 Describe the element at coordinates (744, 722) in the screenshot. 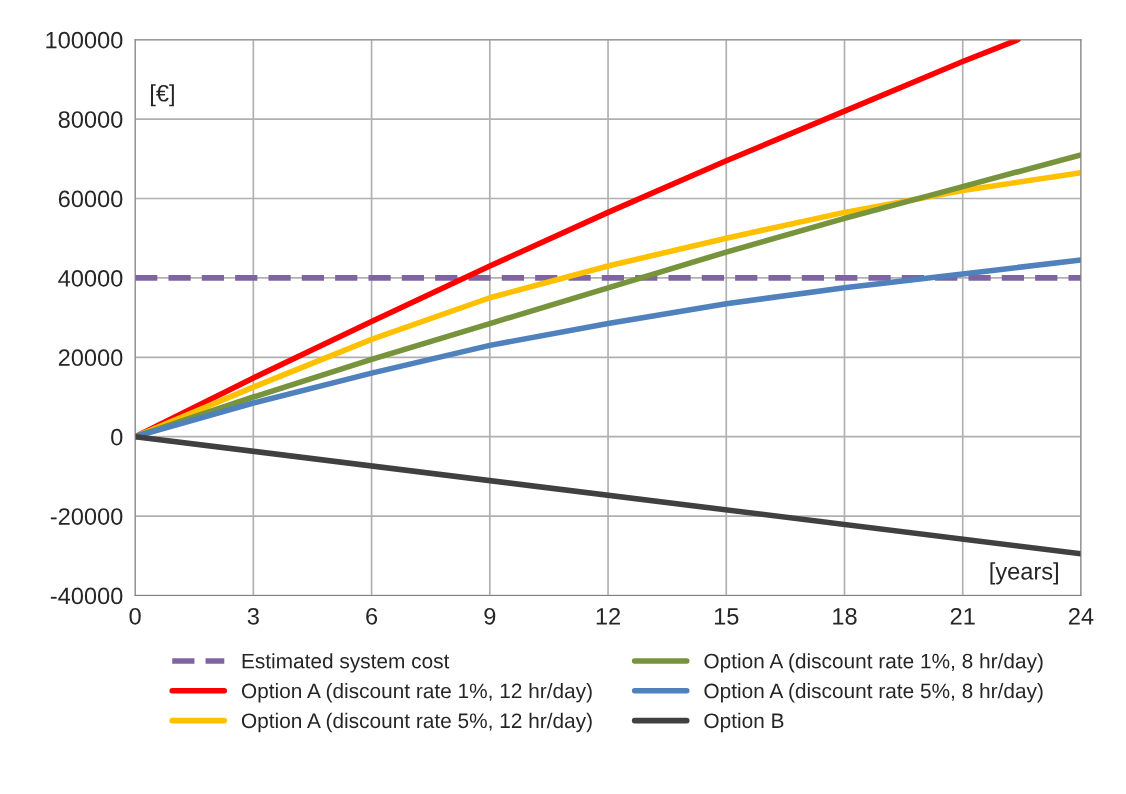

I see `legend-label: Option B` at that location.